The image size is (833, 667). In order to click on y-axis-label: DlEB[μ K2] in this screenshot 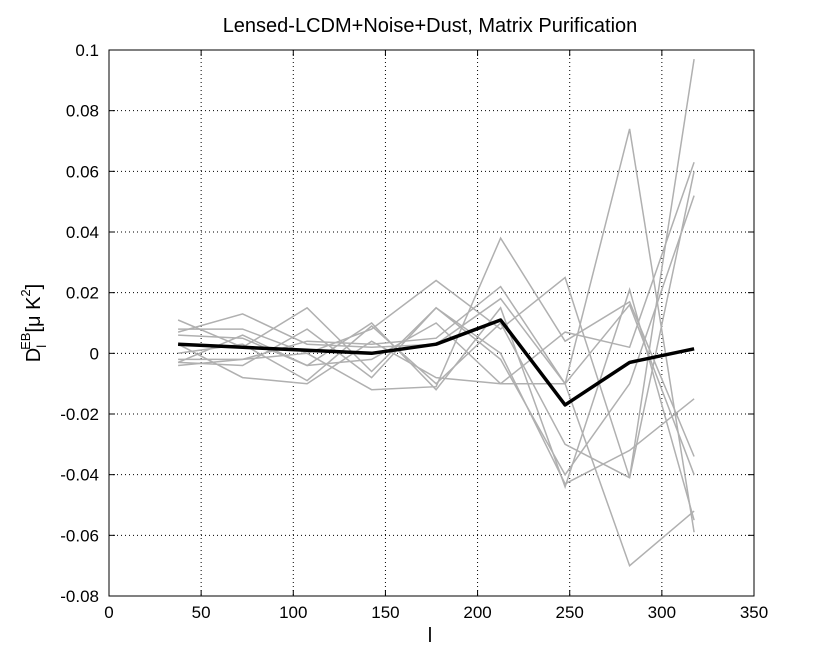, I will do `click(33, 323)`.